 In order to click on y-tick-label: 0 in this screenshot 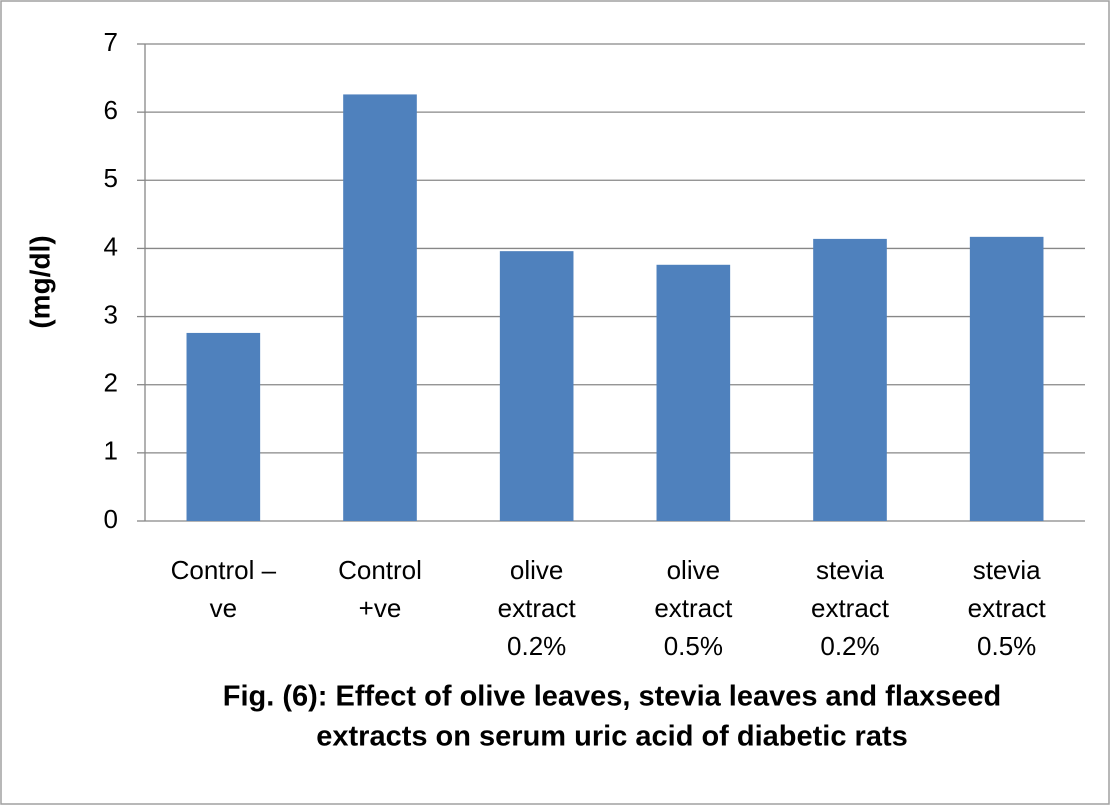, I will do `click(111, 519)`.